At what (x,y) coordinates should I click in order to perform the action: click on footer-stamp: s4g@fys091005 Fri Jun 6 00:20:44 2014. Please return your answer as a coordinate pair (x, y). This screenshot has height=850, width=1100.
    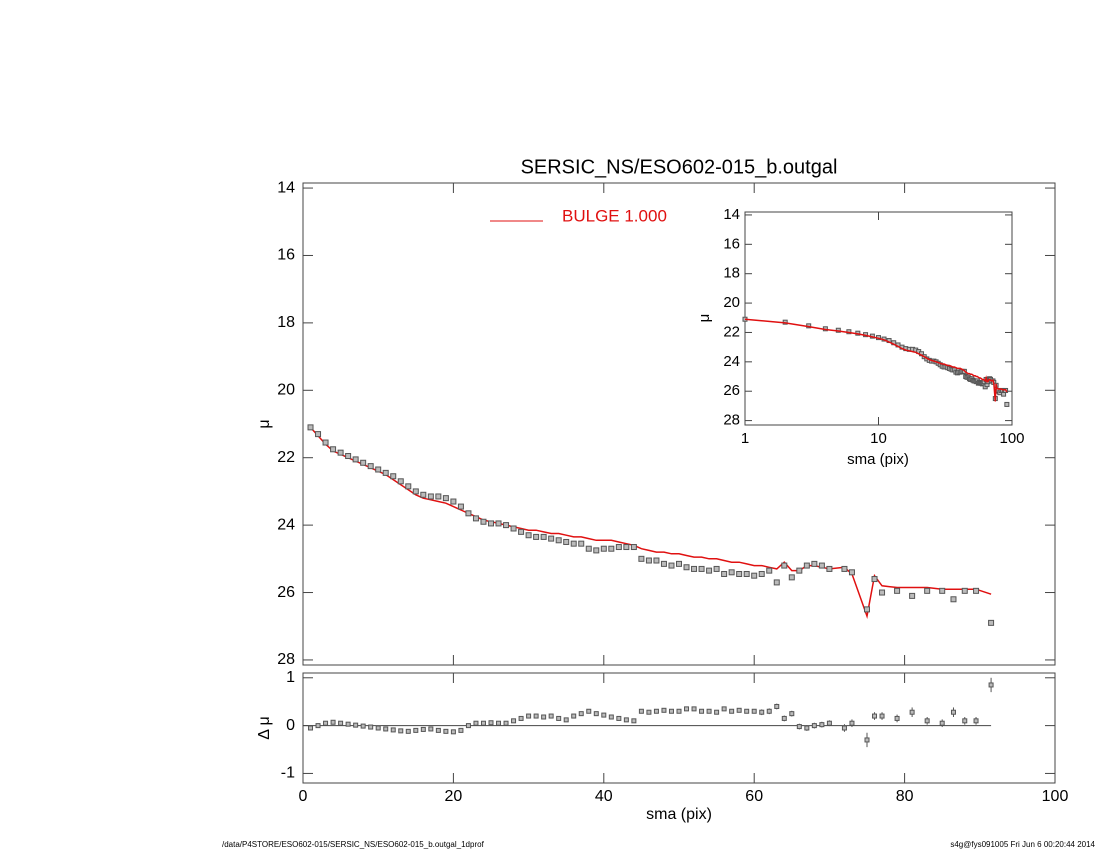
    Looking at the image, I should click on (1022, 844).